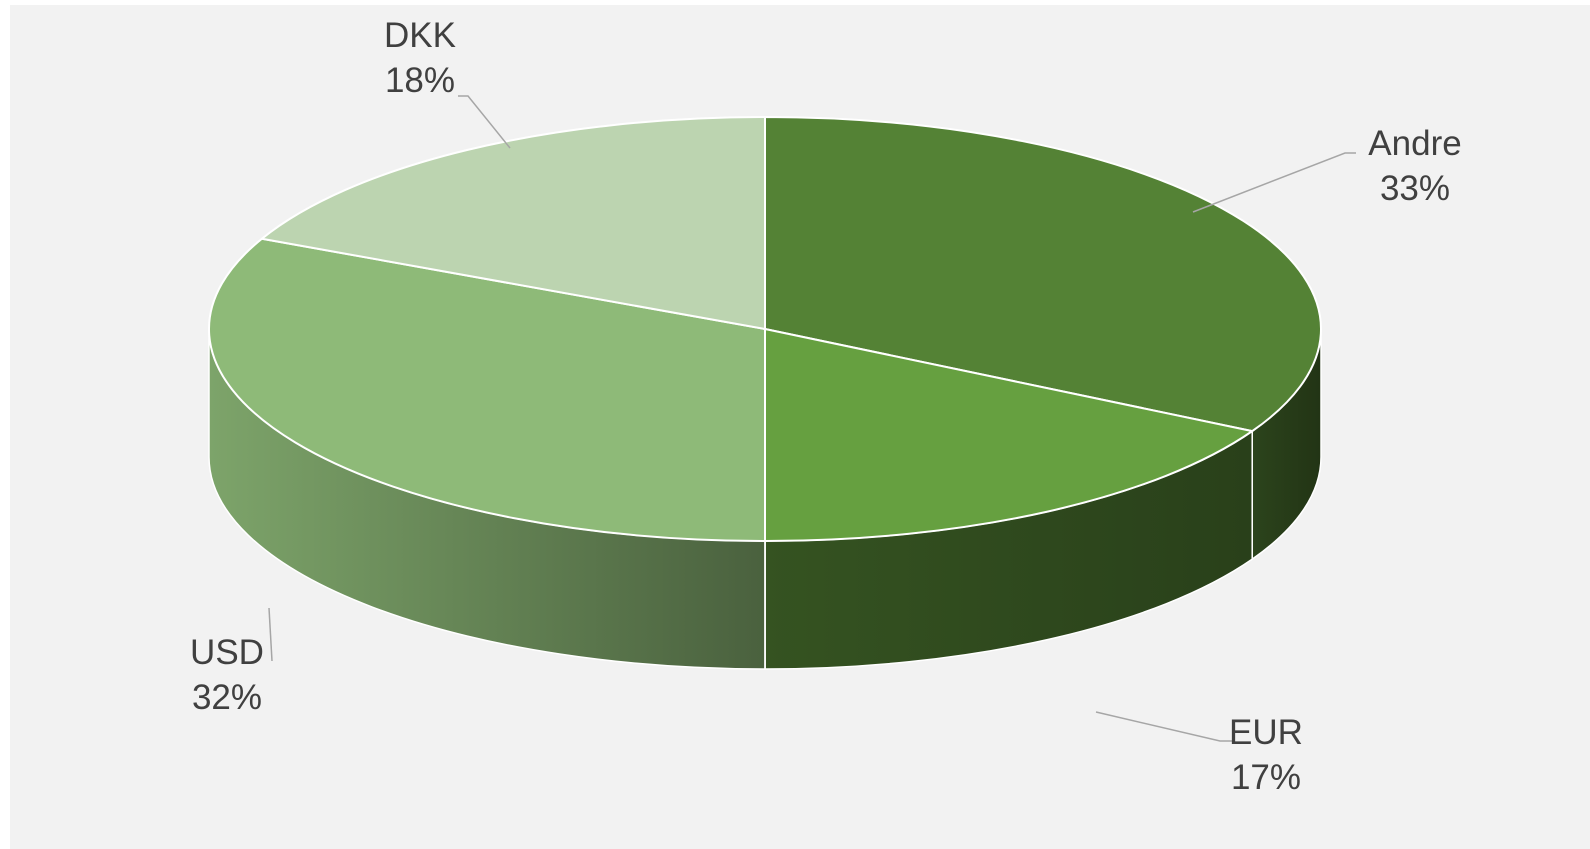 The height and width of the screenshot is (849, 1590). What do you see at coordinates (1274, 182) in the screenshot?
I see `leader-line-andre` at bounding box center [1274, 182].